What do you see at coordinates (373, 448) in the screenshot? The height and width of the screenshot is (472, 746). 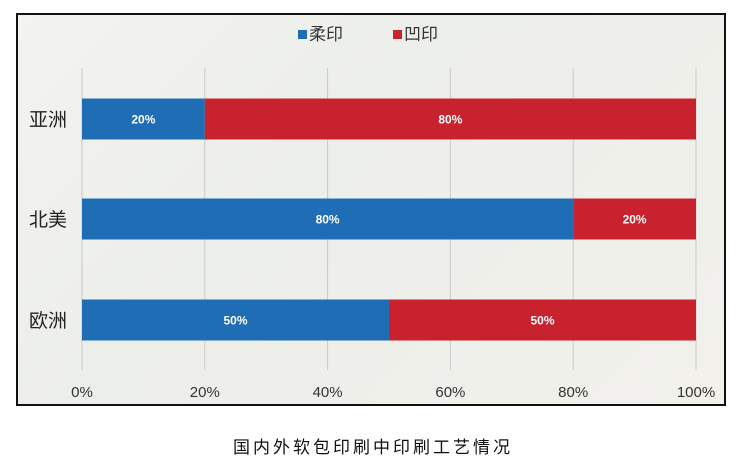 I see `chart-title: 国内外软包印刷中印刷工艺情况` at bounding box center [373, 448].